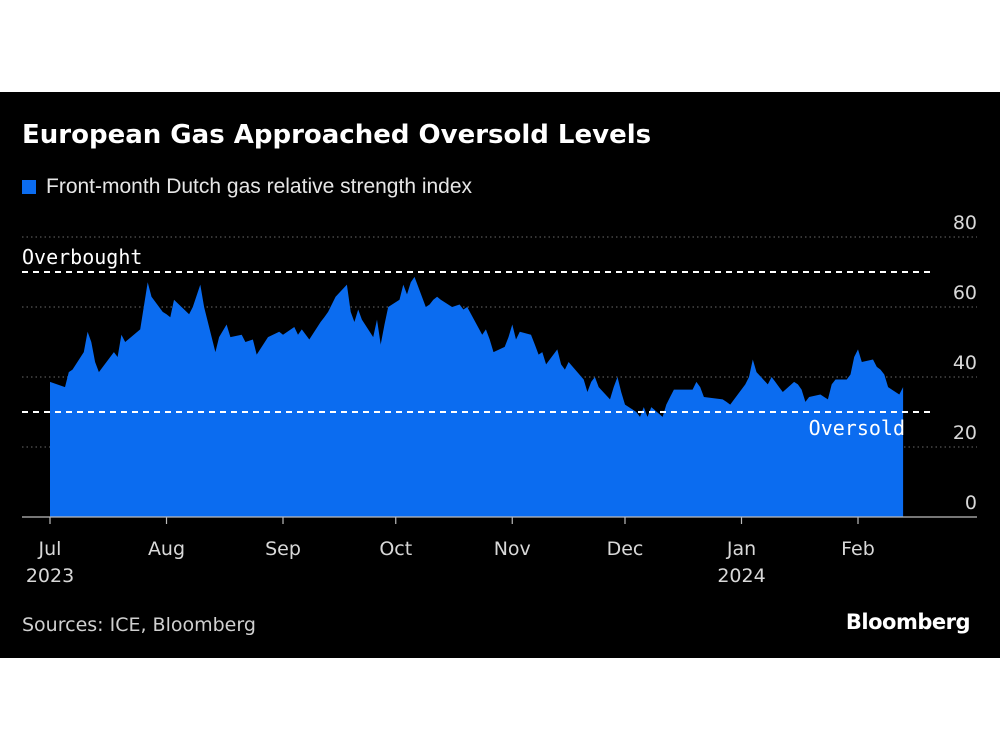 This screenshot has width=1000, height=750. Describe the element at coordinates (139, 625) in the screenshot. I see `source-note: Sources: ICE, Bloomberg` at that location.